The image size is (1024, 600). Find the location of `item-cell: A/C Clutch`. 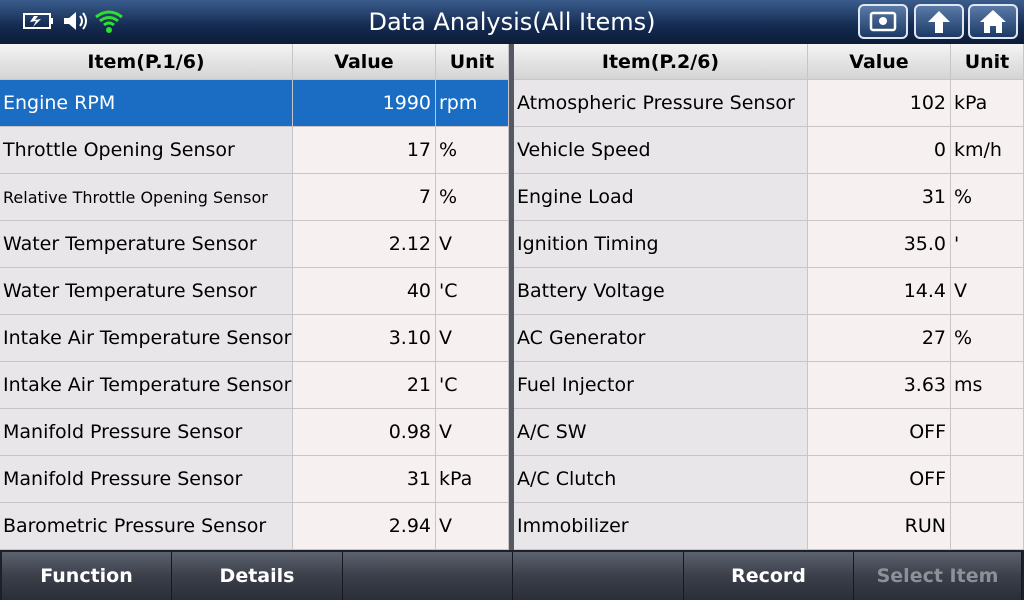

item-cell: A/C Clutch is located at coordinates (661, 479).